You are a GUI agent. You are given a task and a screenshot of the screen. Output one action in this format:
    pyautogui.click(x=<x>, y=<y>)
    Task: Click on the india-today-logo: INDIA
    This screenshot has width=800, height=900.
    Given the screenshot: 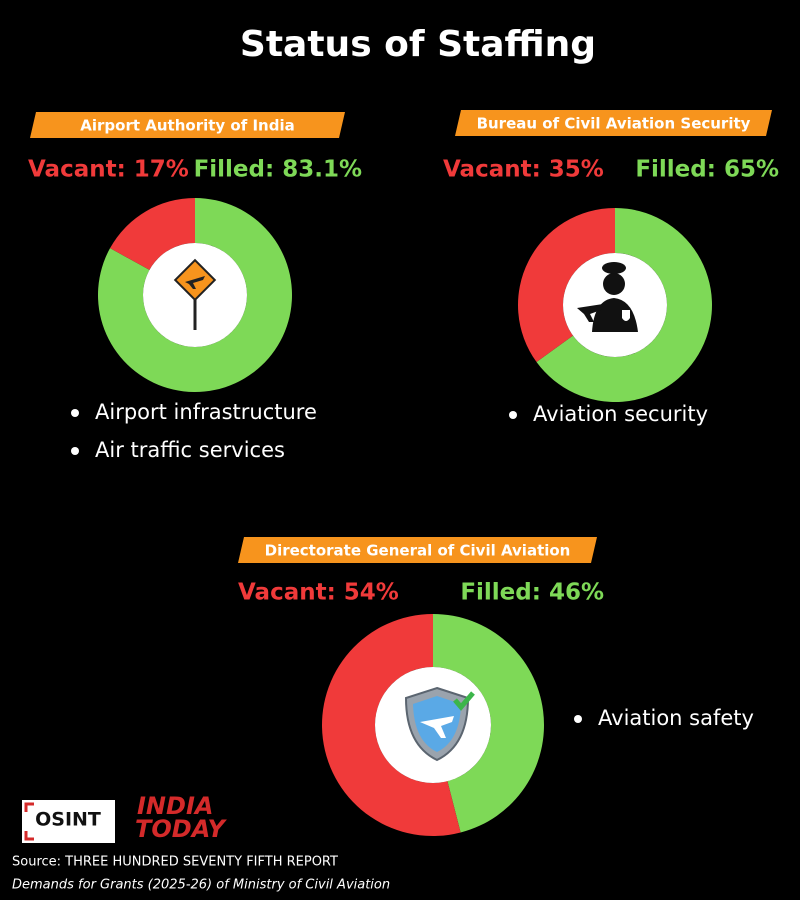 What is the action you would take?
    pyautogui.click(x=175, y=806)
    